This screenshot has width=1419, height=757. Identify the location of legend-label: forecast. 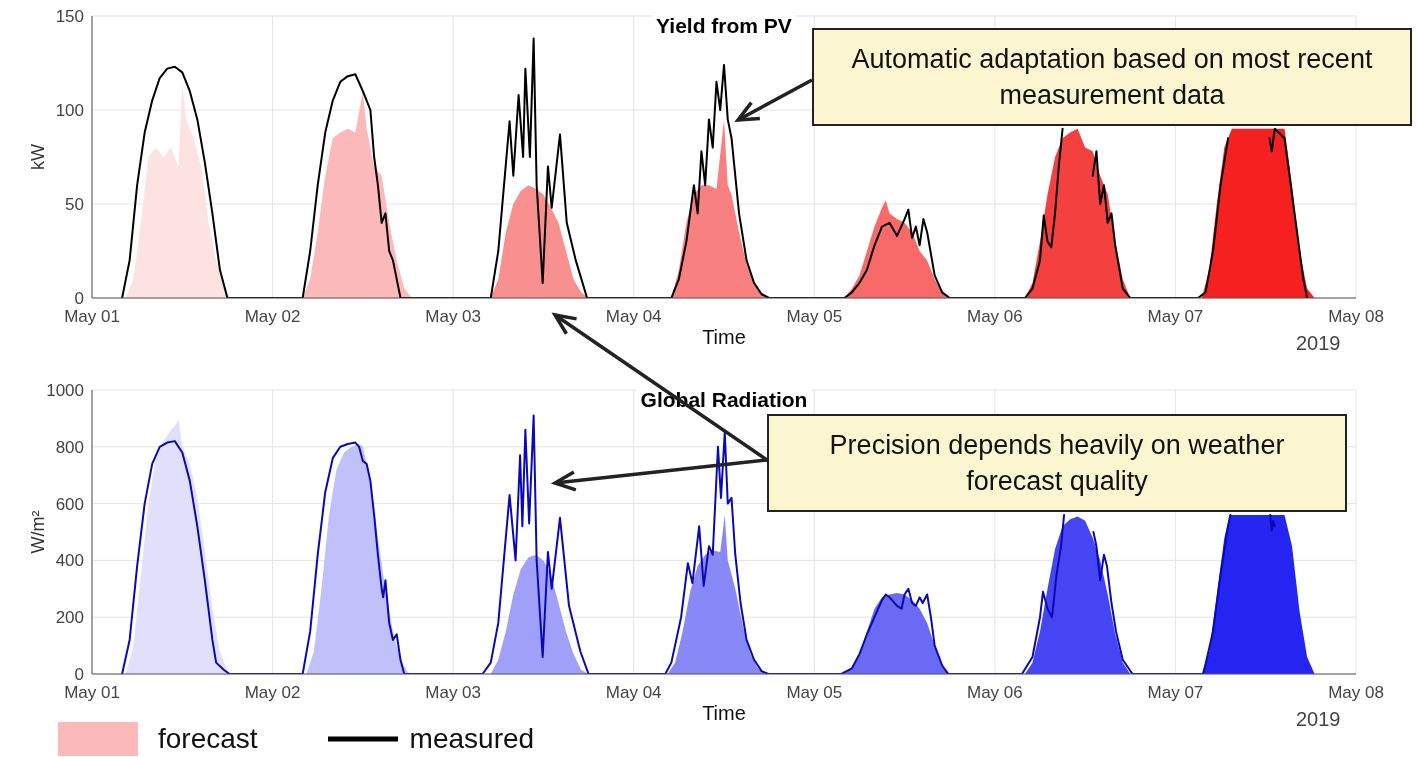
(208, 739).